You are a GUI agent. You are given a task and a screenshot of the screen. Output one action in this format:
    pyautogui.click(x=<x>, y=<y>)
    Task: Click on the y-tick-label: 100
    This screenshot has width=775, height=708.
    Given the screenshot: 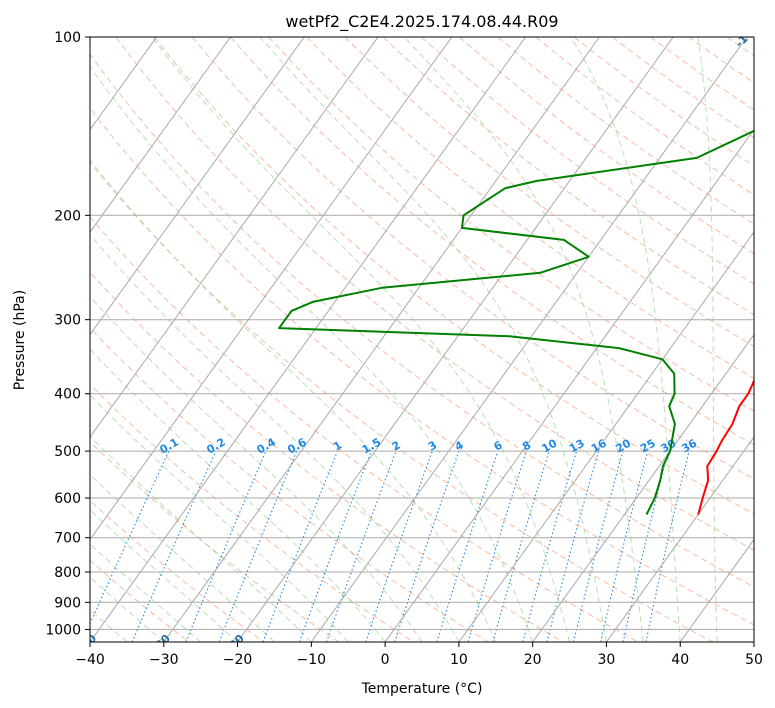 What is the action you would take?
    pyautogui.click(x=67, y=38)
    